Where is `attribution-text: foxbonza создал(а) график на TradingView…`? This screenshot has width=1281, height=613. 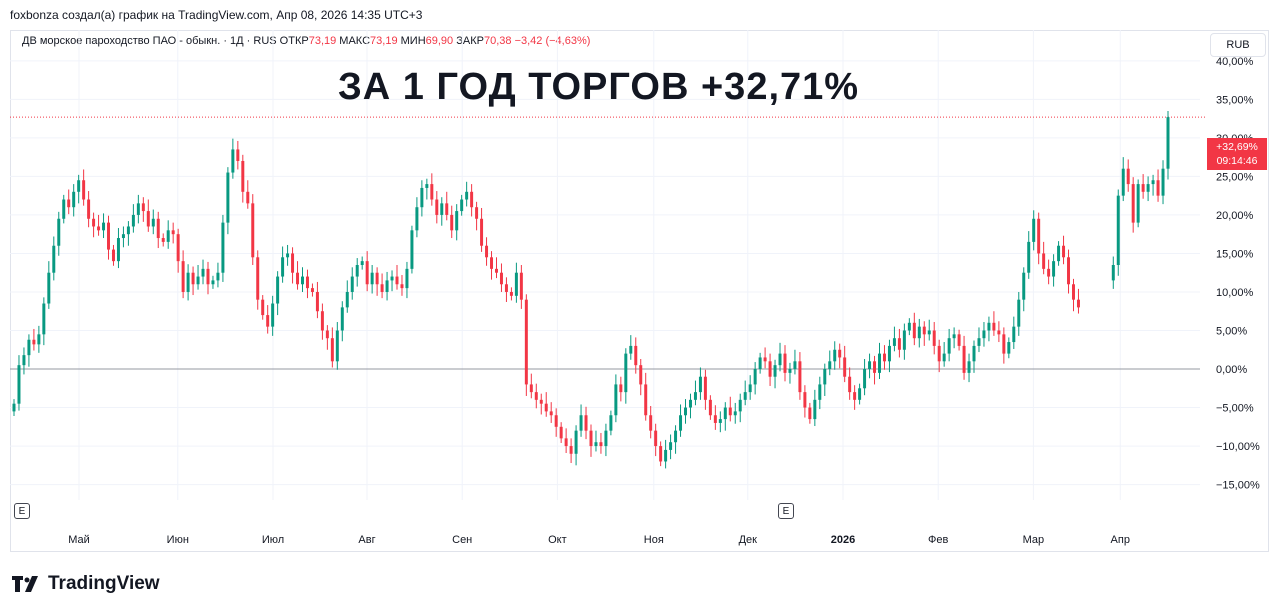
attribution-text: foxbonza создал(а) график на TradingView… is located at coordinates (216, 15).